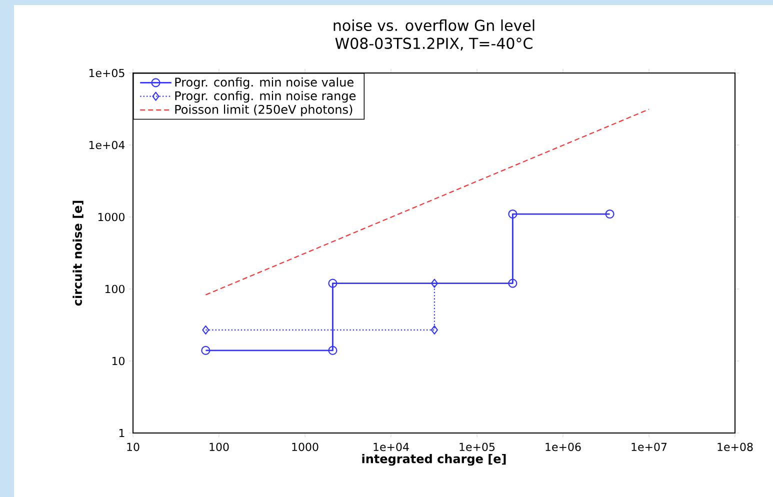 This screenshot has width=773, height=497. What do you see at coordinates (78, 253) in the screenshot?
I see `y-axis-title: circuit noise [e]` at bounding box center [78, 253].